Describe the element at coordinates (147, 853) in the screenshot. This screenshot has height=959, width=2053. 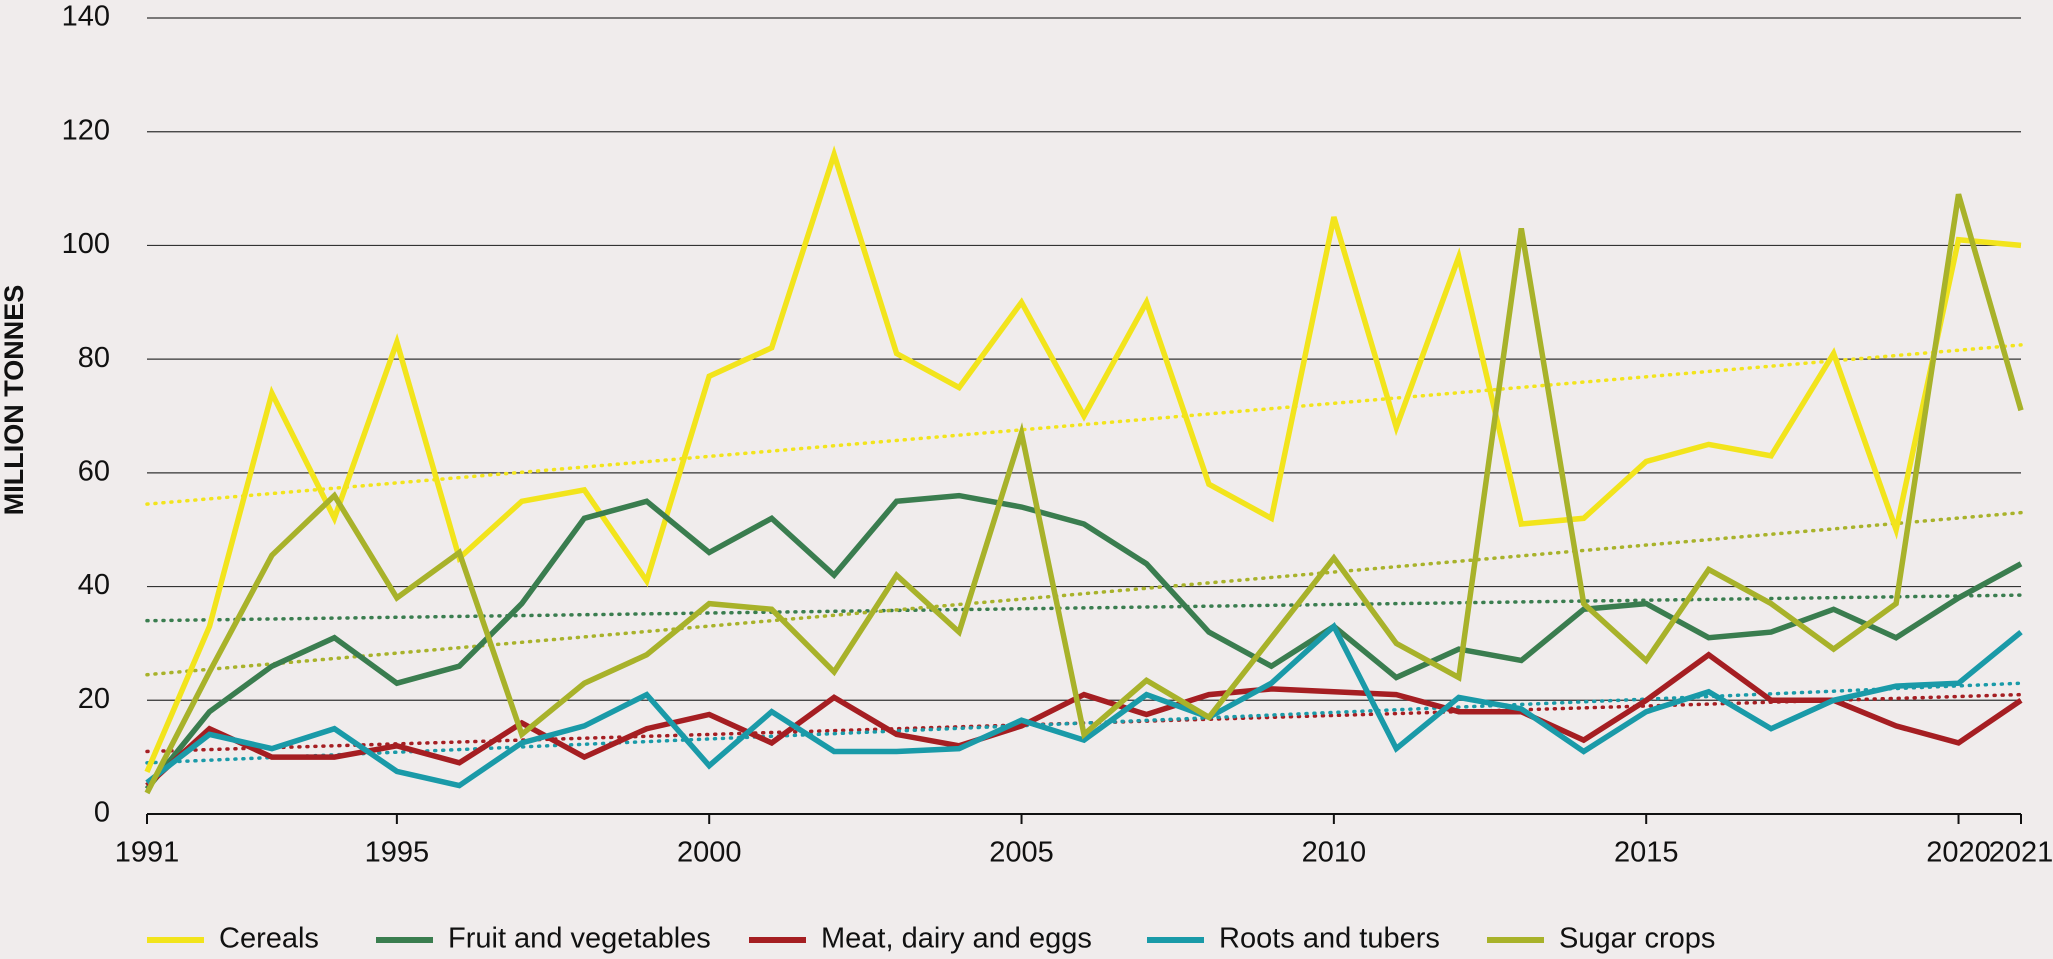
I see `x-tick-label: 1991` at that location.